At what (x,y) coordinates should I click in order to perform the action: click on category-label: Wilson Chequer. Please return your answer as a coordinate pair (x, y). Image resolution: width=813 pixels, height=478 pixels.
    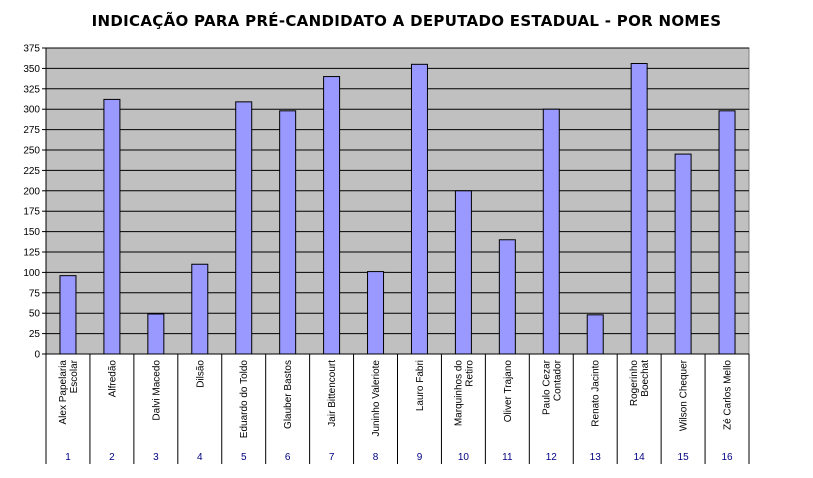
    Looking at the image, I should click on (684, 395).